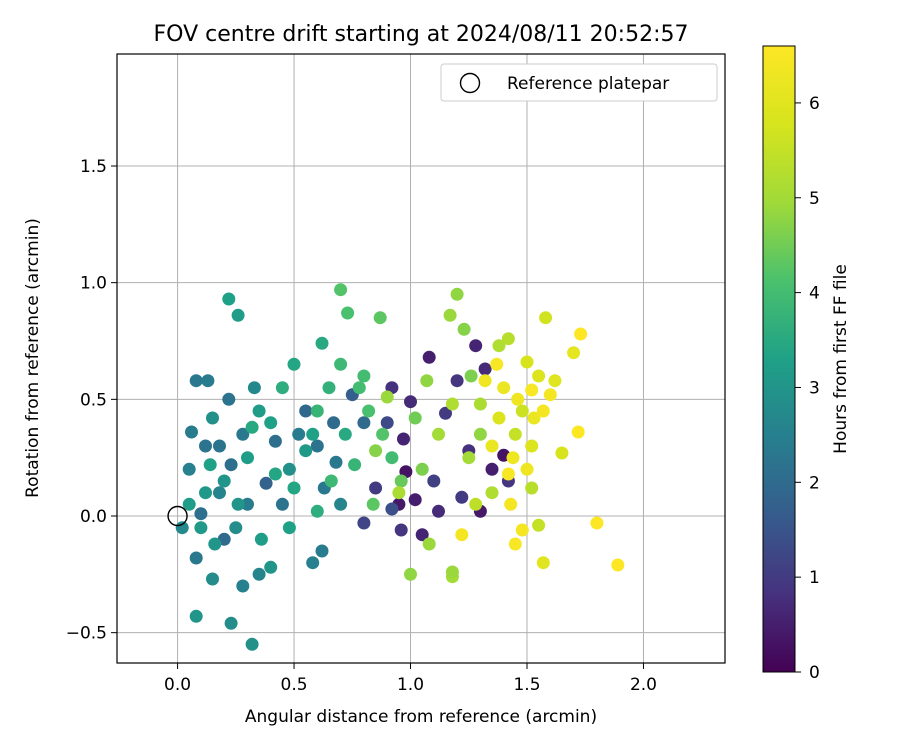 This screenshot has height=750, width=900. I want to click on colorbar-gradient, so click(779, 359).